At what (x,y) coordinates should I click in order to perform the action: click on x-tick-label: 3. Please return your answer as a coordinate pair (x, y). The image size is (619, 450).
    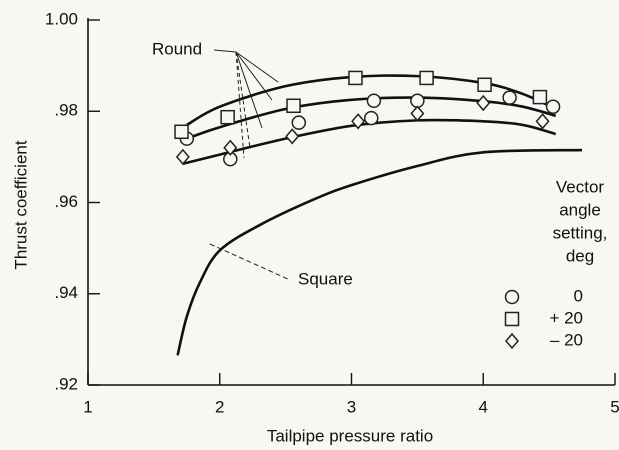
    Looking at the image, I should click on (351, 406).